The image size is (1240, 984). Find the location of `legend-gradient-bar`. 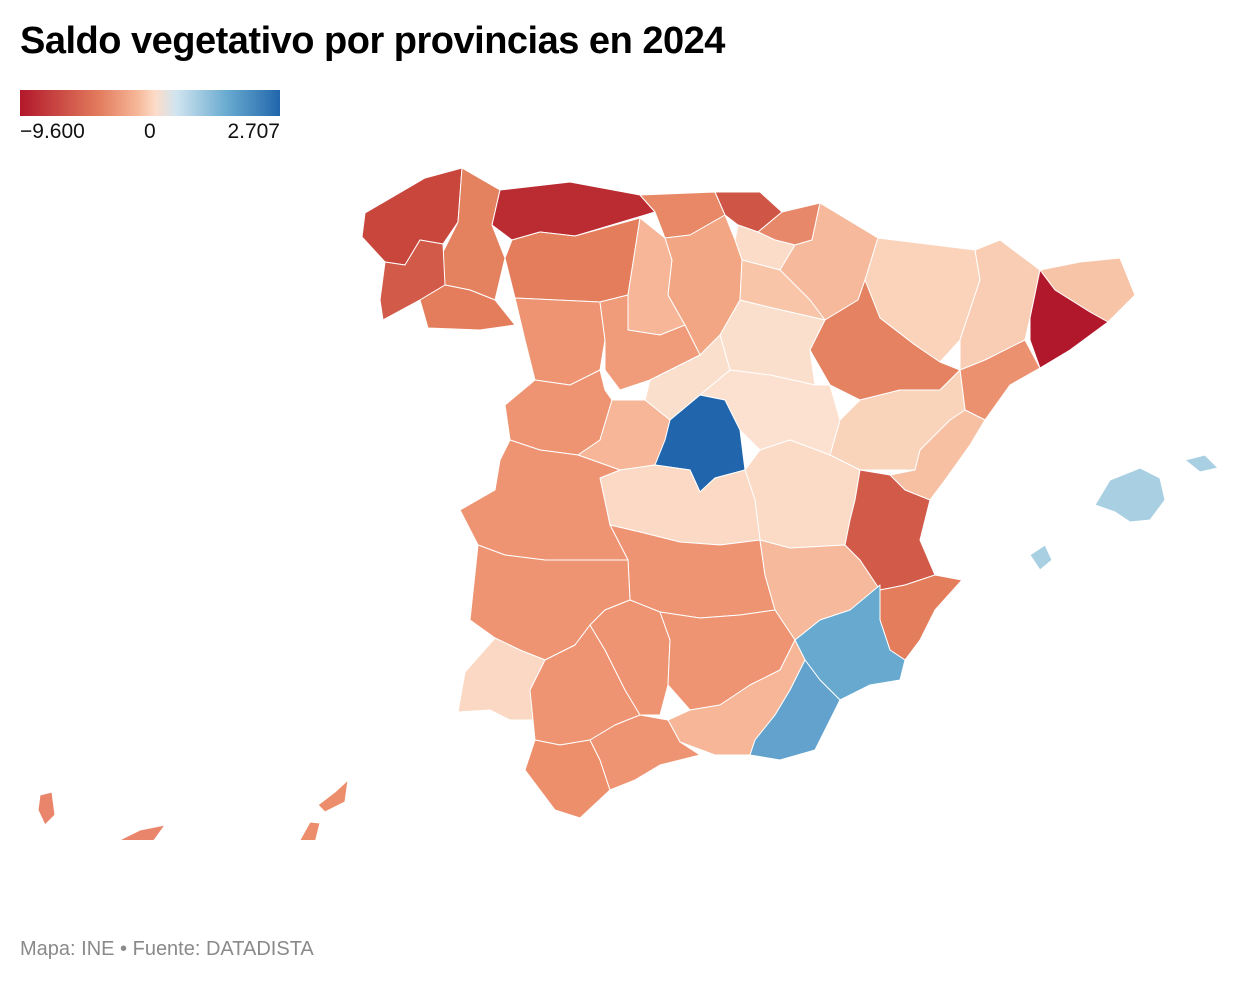

legend-gradient-bar is located at coordinates (150, 103).